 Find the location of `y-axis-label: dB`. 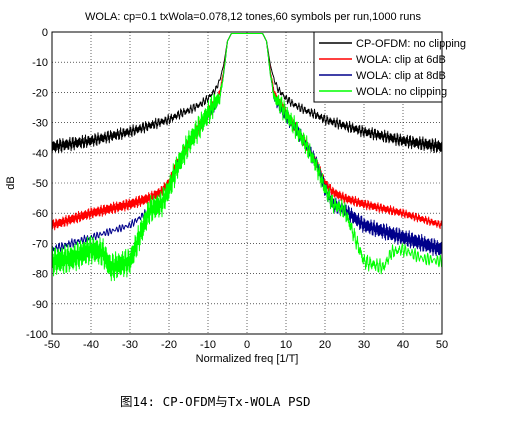

y-axis-label: dB is located at coordinates (11, 182).